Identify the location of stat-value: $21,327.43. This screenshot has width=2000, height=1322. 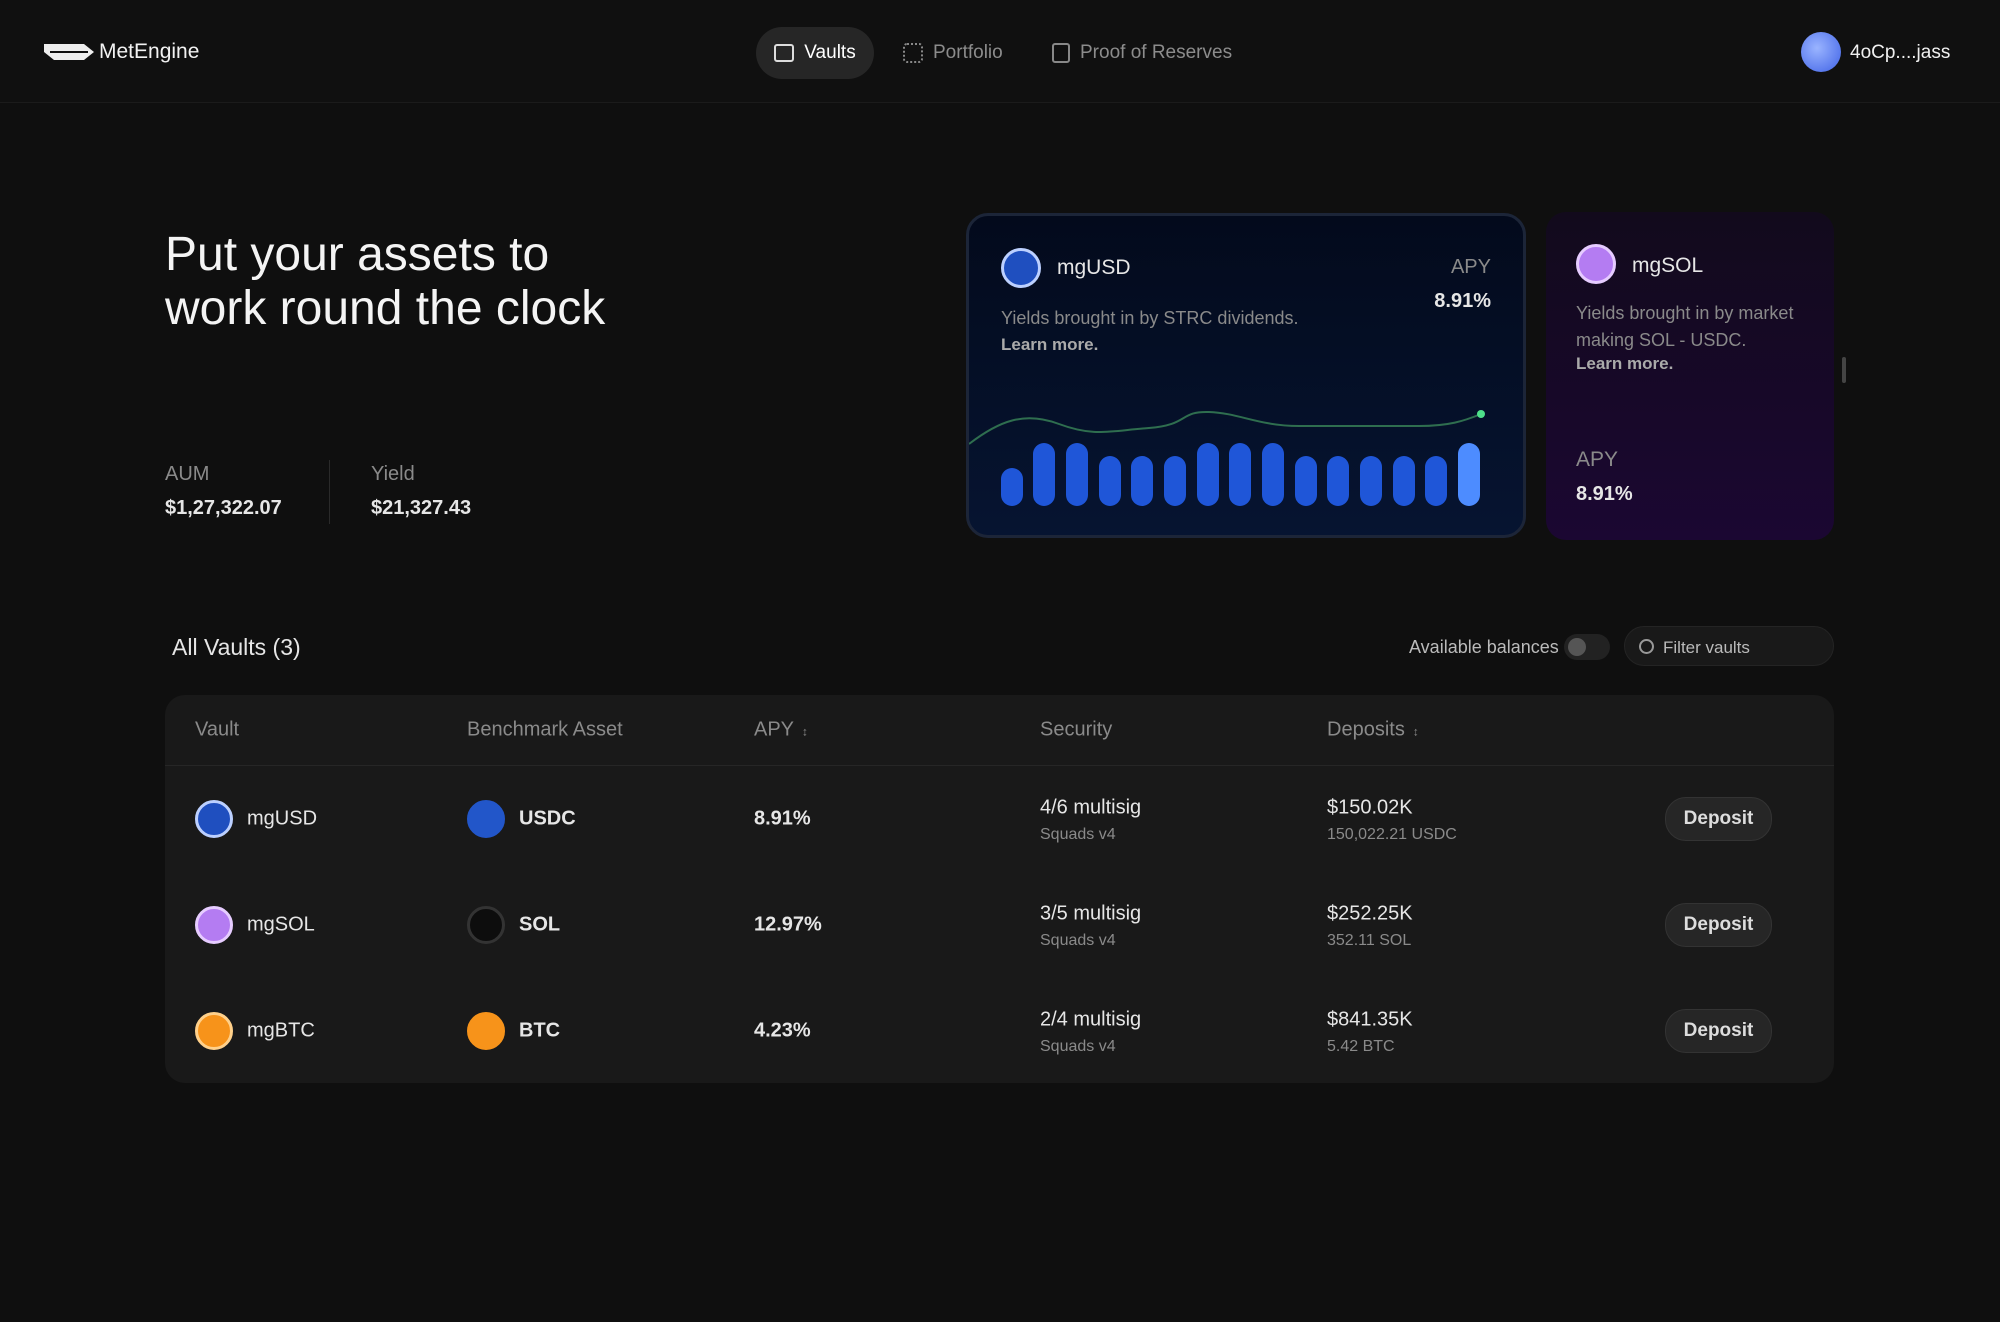
(421, 508).